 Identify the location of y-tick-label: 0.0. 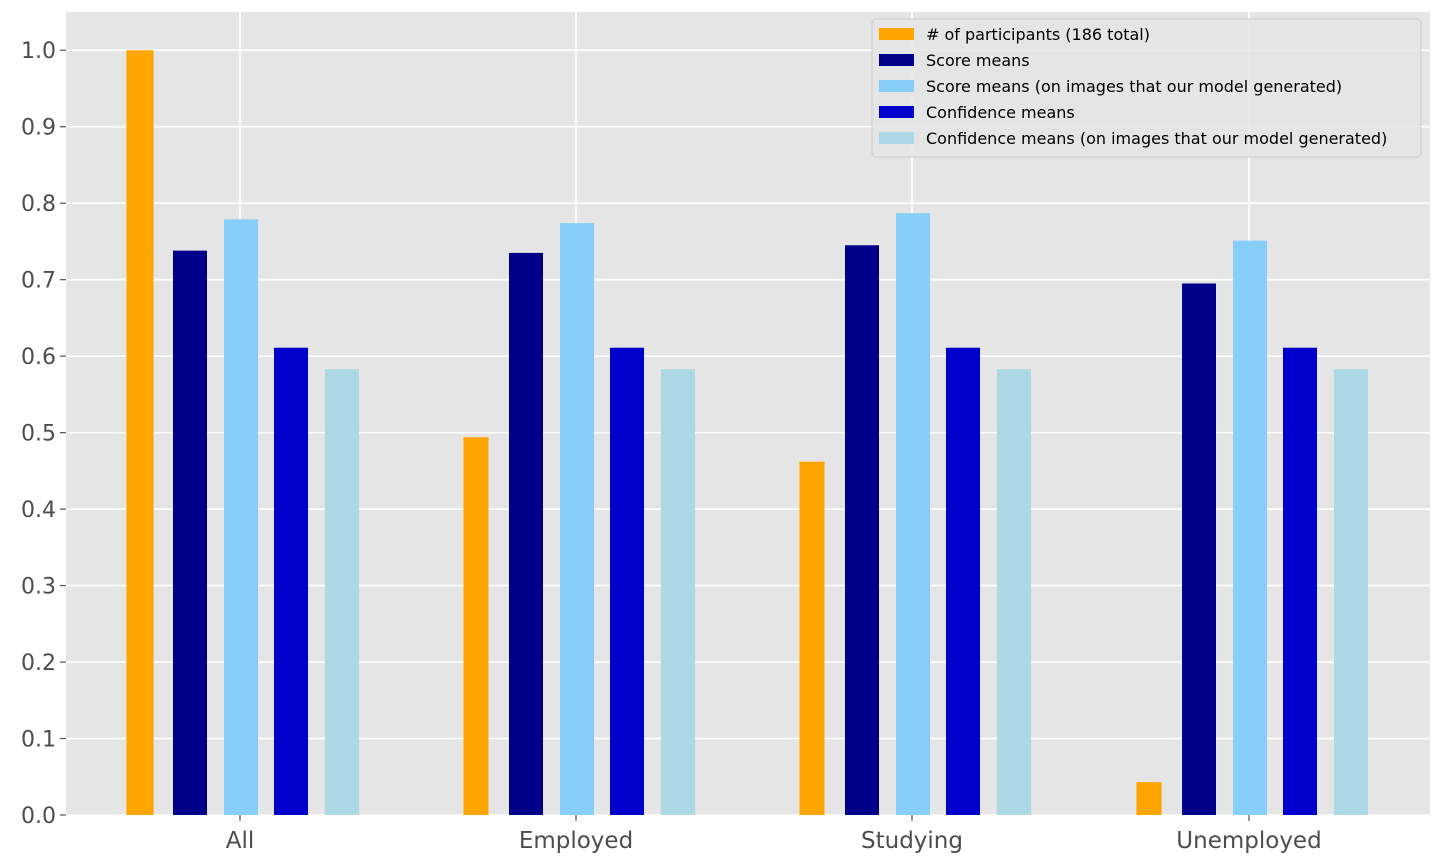
(38, 816).